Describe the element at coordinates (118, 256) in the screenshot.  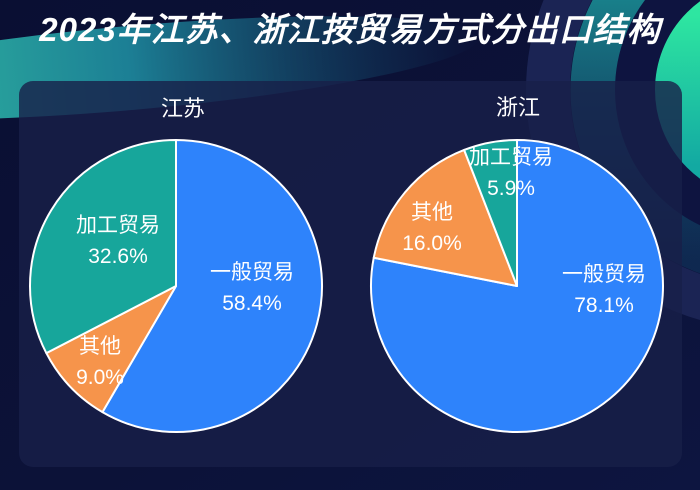
I see `slice-percent: 32.6%` at that location.